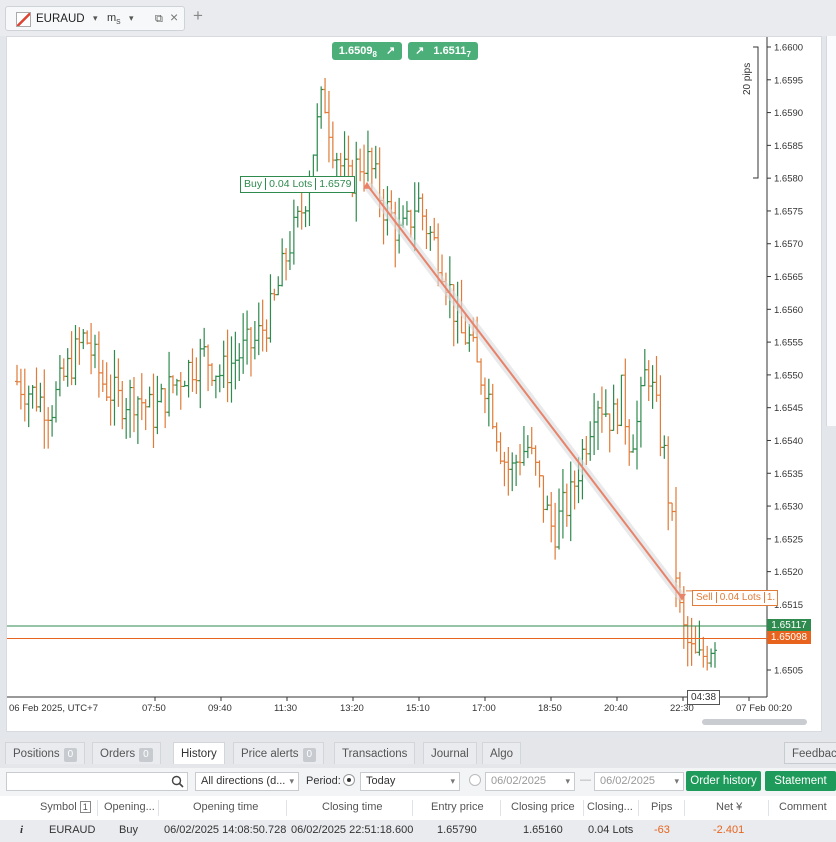  Describe the element at coordinates (788, 408) in the screenshot. I see `y-tick-label: 1.6545` at that location.